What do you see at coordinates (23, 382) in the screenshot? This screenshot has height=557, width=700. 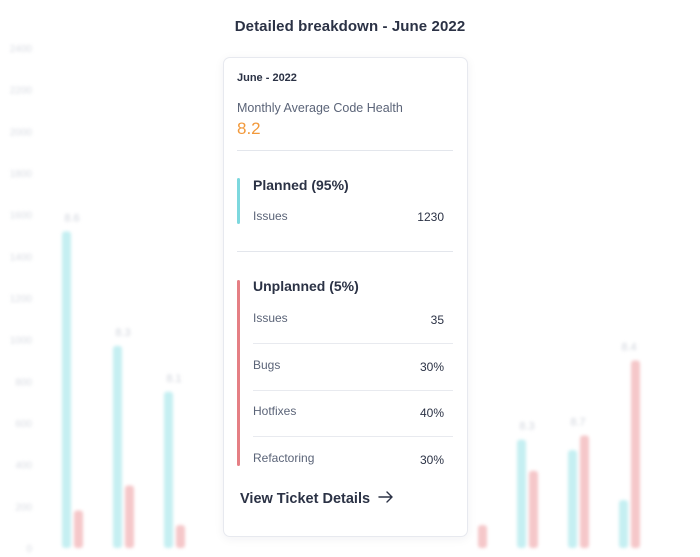 I see `y-tick-label: 800` at bounding box center [23, 382].